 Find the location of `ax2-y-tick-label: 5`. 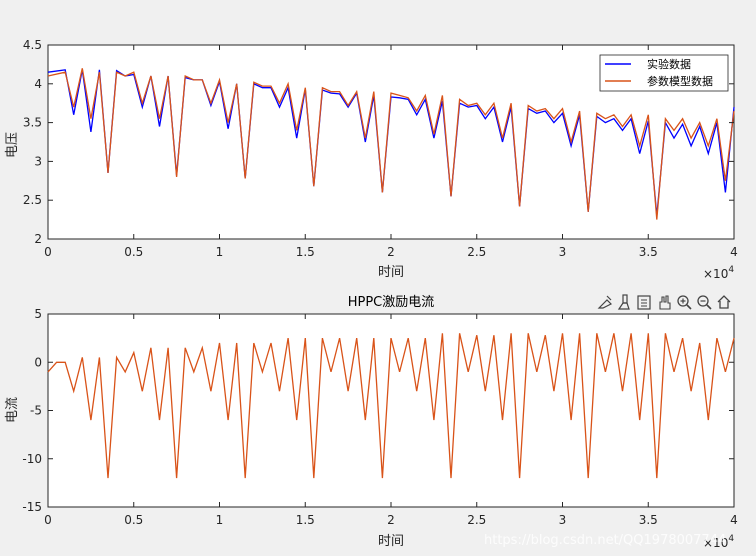

ax2-y-tick-label: 5 is located at coordinates (38, 314).